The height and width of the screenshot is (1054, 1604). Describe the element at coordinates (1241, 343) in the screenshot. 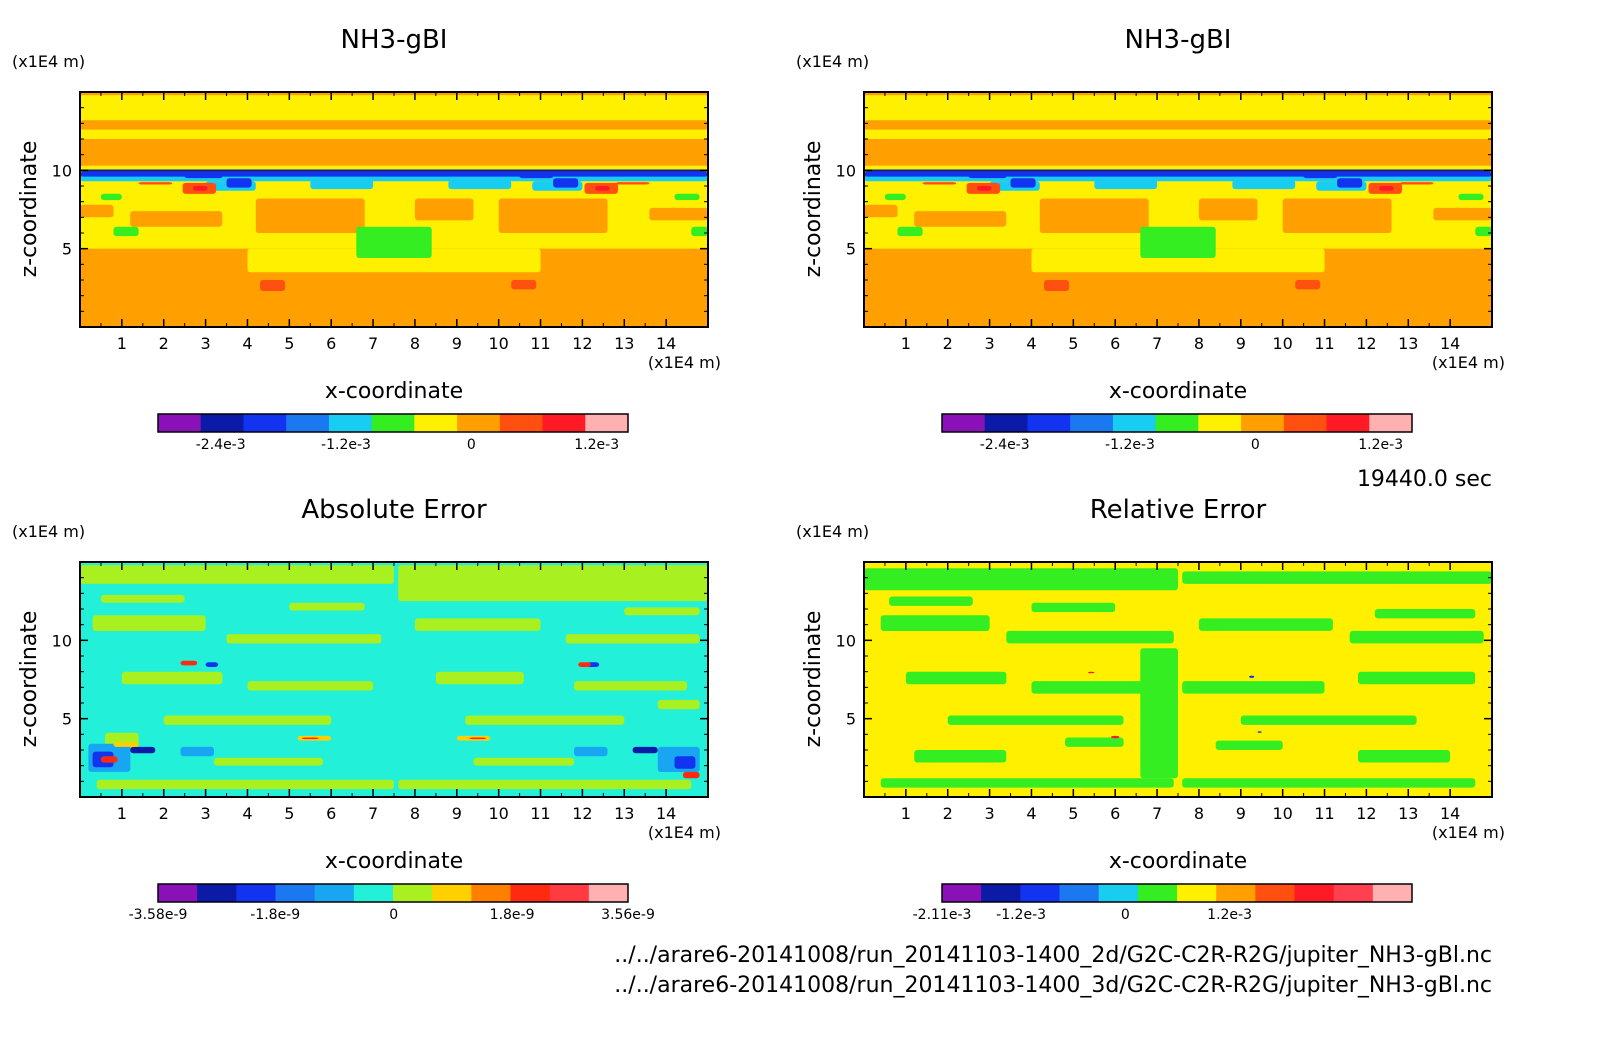

I see `x-tick-label: 9` at that location.